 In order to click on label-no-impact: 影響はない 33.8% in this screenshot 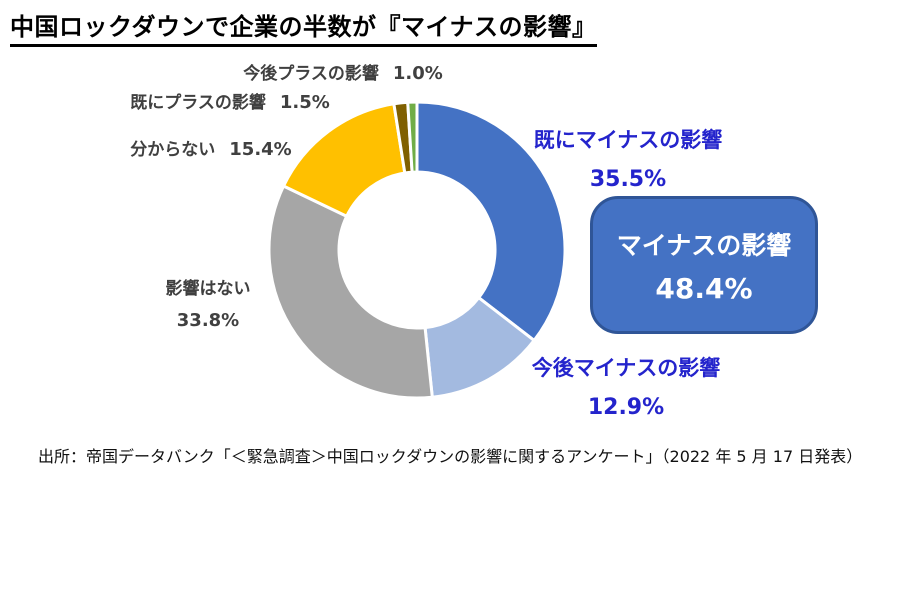, I will do `click(208, 302)`.